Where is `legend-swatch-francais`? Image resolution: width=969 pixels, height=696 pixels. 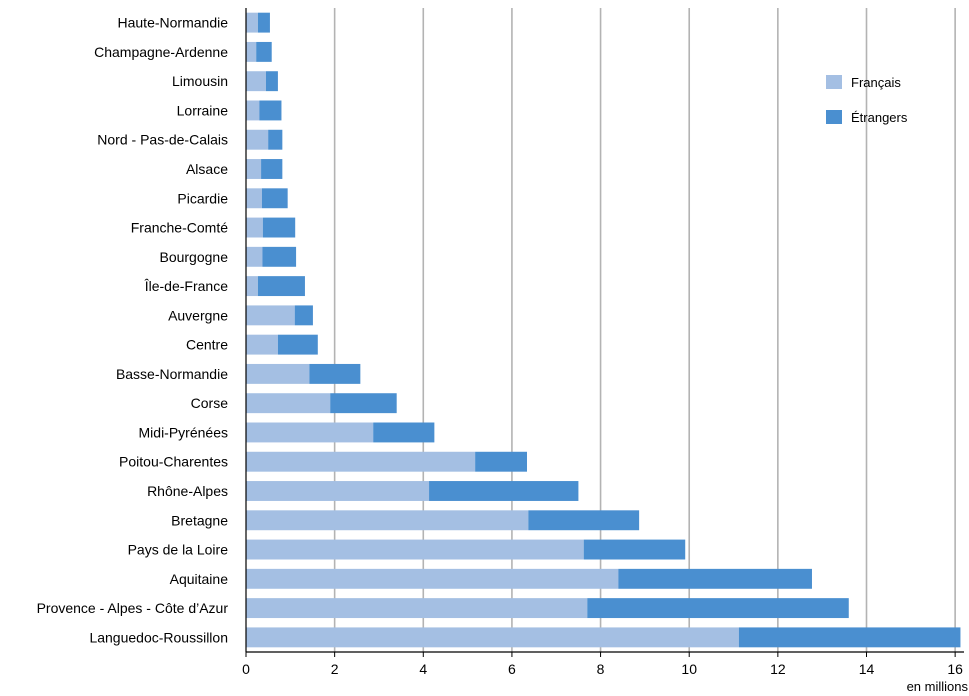 legend-swatch-francais is located at coordinates (834, 82).